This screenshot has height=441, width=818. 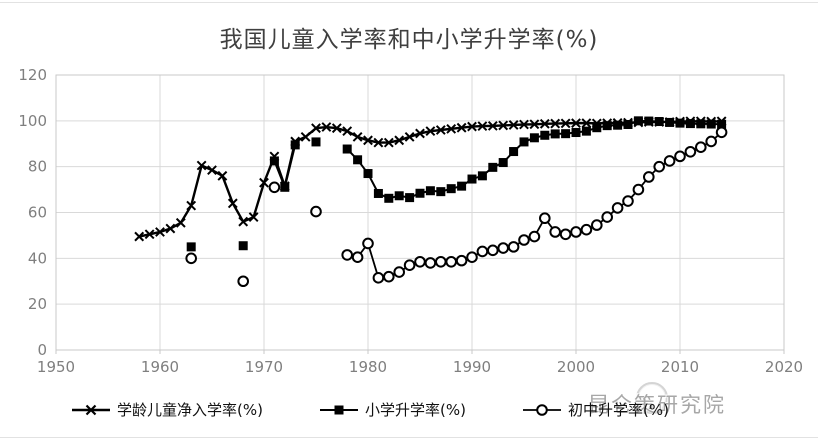 I want to click on y-tick-label: 80, so click(x=37, y=167).